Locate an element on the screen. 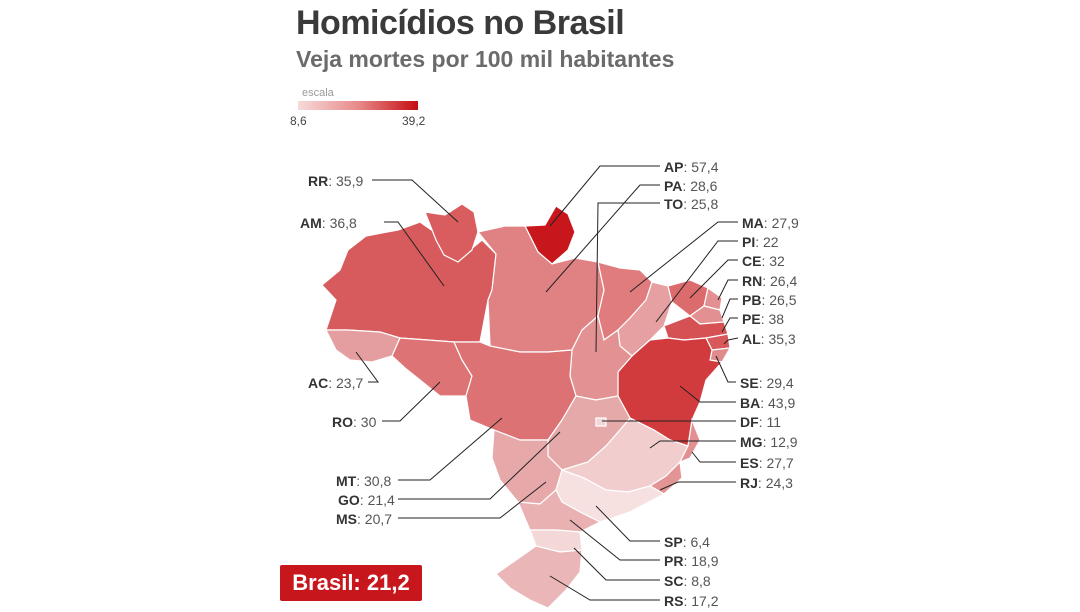 This screenshot has width=1080, height=612. label-CE-code: CE is located at coordinates (751, 261).